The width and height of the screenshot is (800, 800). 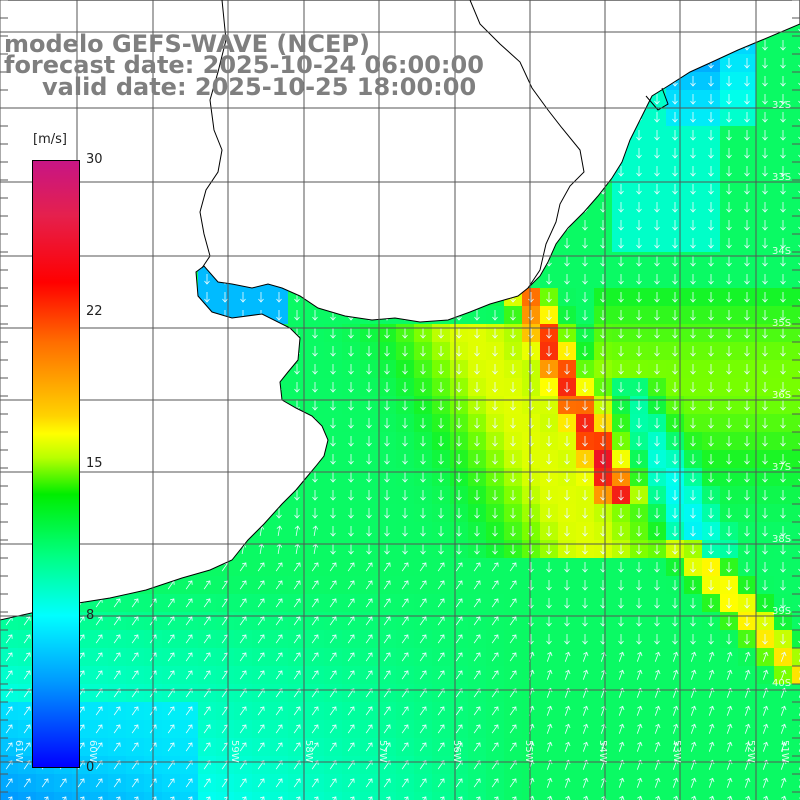 What do you see at coordinates (750, 751) in the screenshot?
I see `lon-label: 52W` at bounding box center [750, 751].